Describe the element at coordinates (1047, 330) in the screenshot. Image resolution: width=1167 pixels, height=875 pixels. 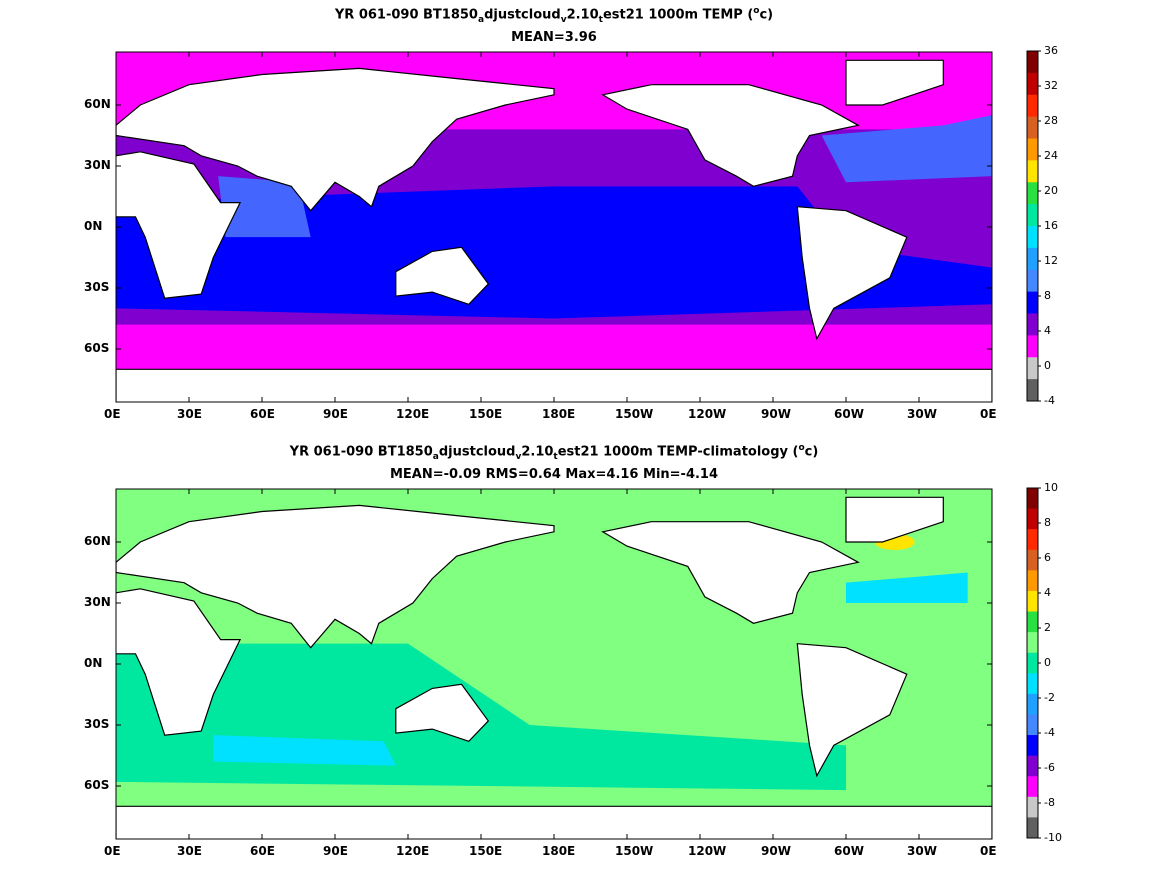
I see `colorbar-label: 4` at that location.